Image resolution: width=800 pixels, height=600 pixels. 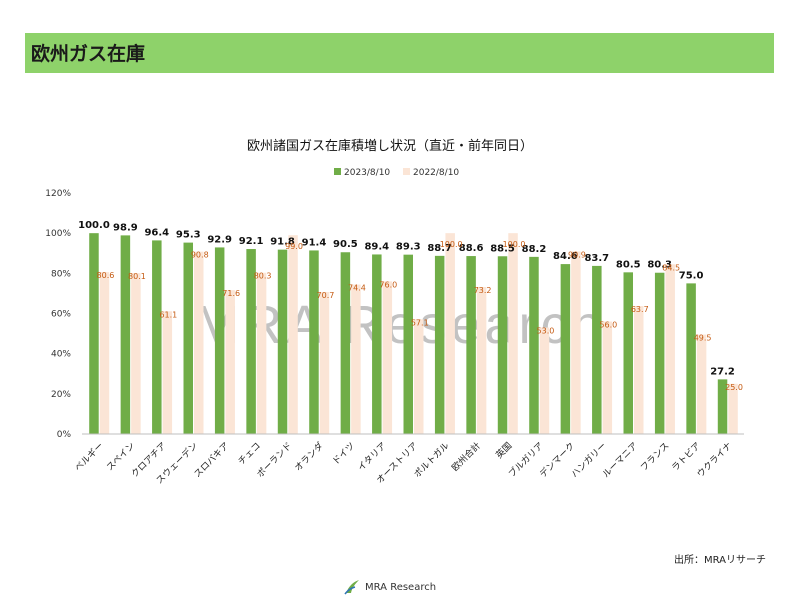 What do you see at coordinates (406, 171) in the screenshot?
I see `legend-swatch-2022` at bounding box center [406, 171].